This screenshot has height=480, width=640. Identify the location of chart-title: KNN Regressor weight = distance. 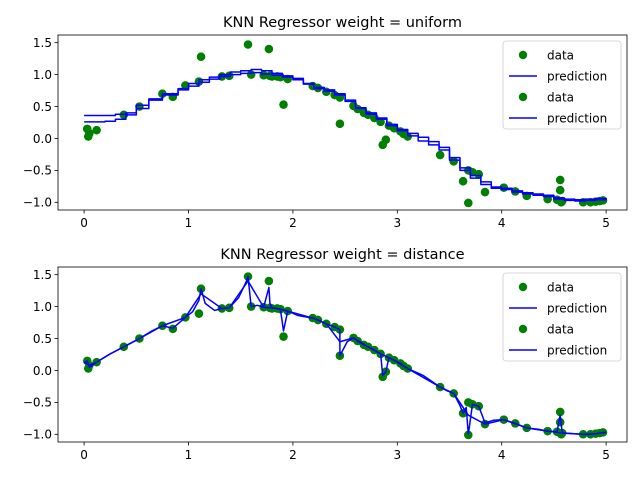
(342, 255).